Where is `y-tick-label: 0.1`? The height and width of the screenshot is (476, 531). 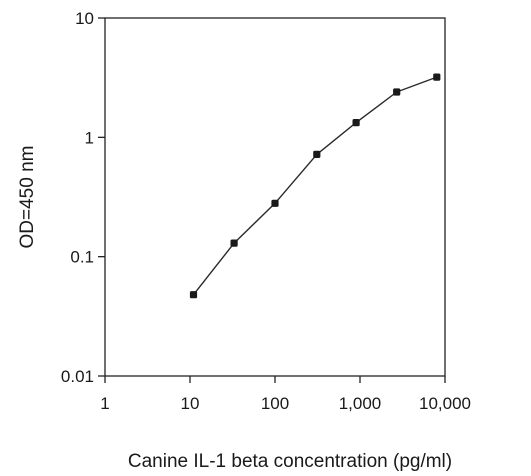 y-tick-label: 0.1 is located at coordinates (82, 257).